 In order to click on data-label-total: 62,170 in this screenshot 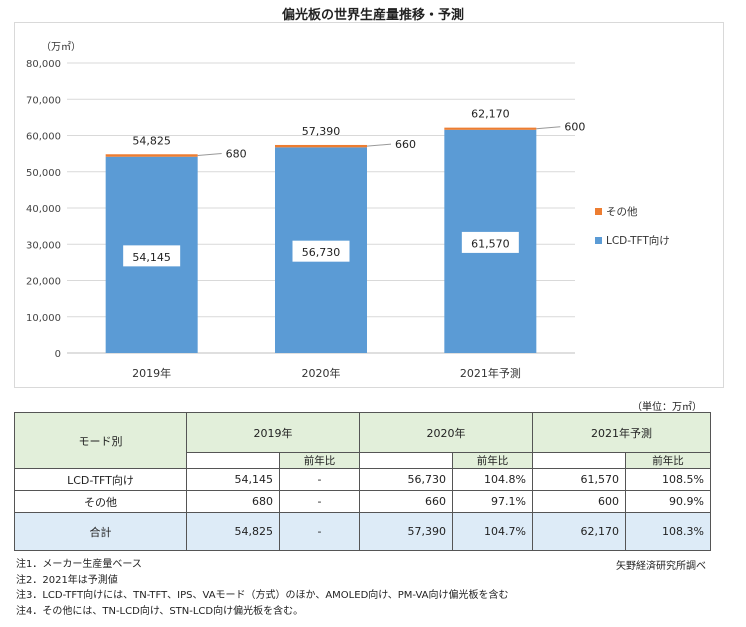, I will do `click(490, 114)`.